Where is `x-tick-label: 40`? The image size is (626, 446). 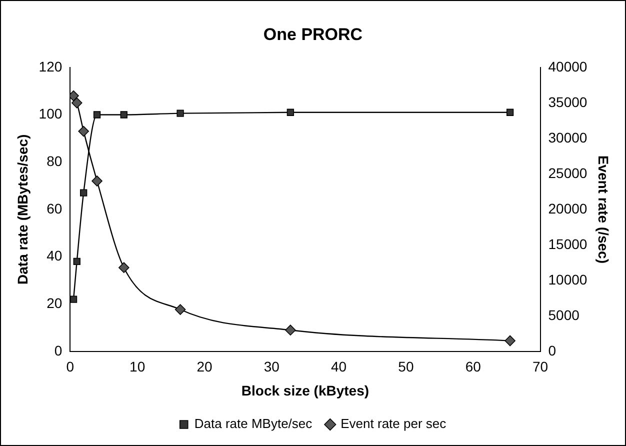 x-tick-label: 40 is located at coordinates (339, 366).